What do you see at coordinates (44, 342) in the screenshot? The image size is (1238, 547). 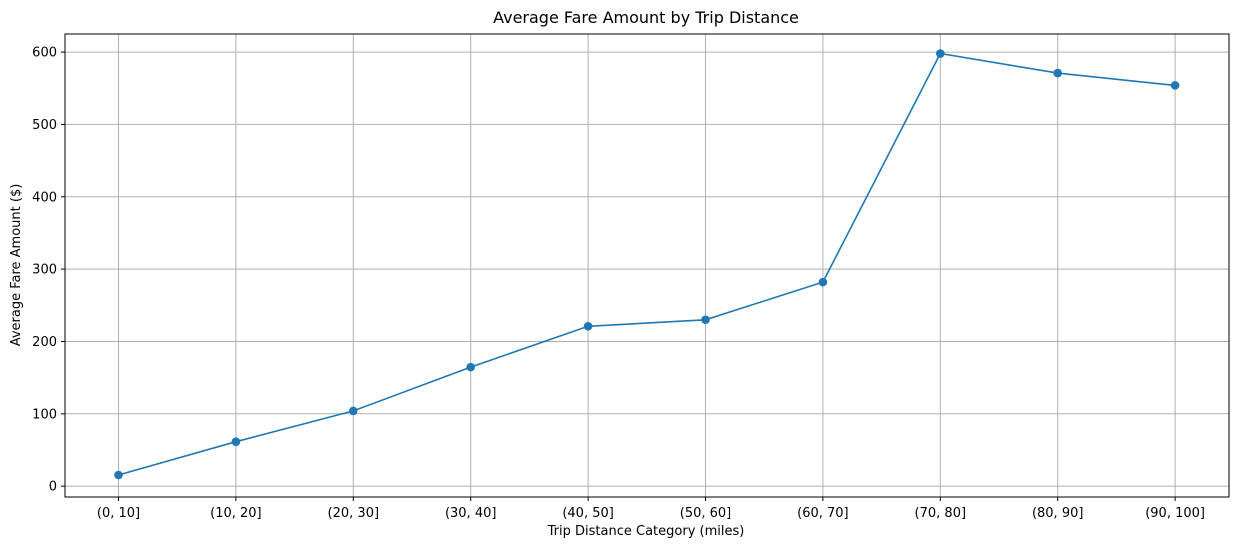 I see `y-tick-label: 200` at bounding box center [44, 342].